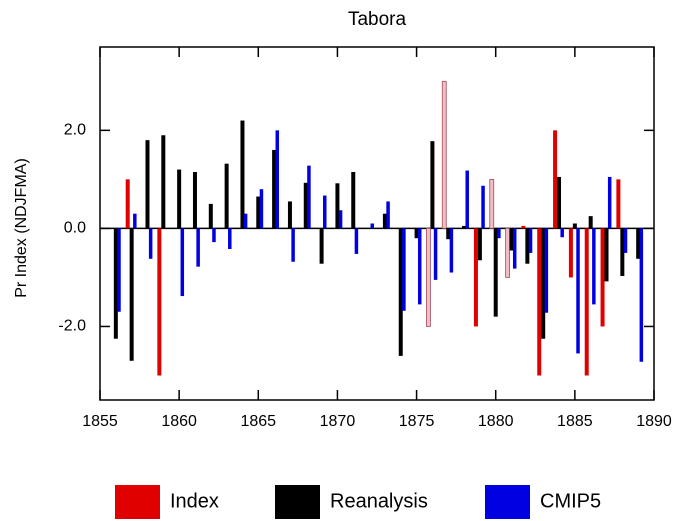  What do you see at coordinates (258, 421) in the screenshot?
I see `x-tick-label: 1865` at bounding box center [258, 421].